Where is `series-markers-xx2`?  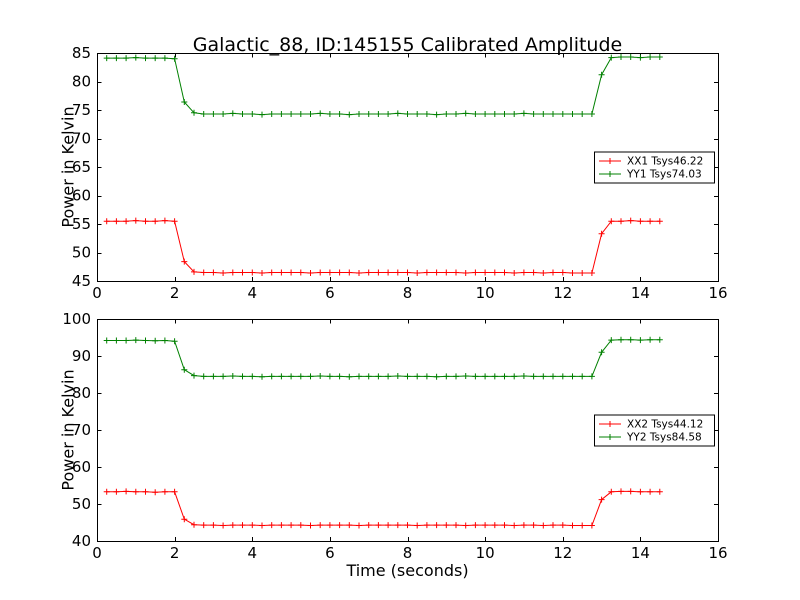
series-markers-xx2 is located at coordinates (383, 508).